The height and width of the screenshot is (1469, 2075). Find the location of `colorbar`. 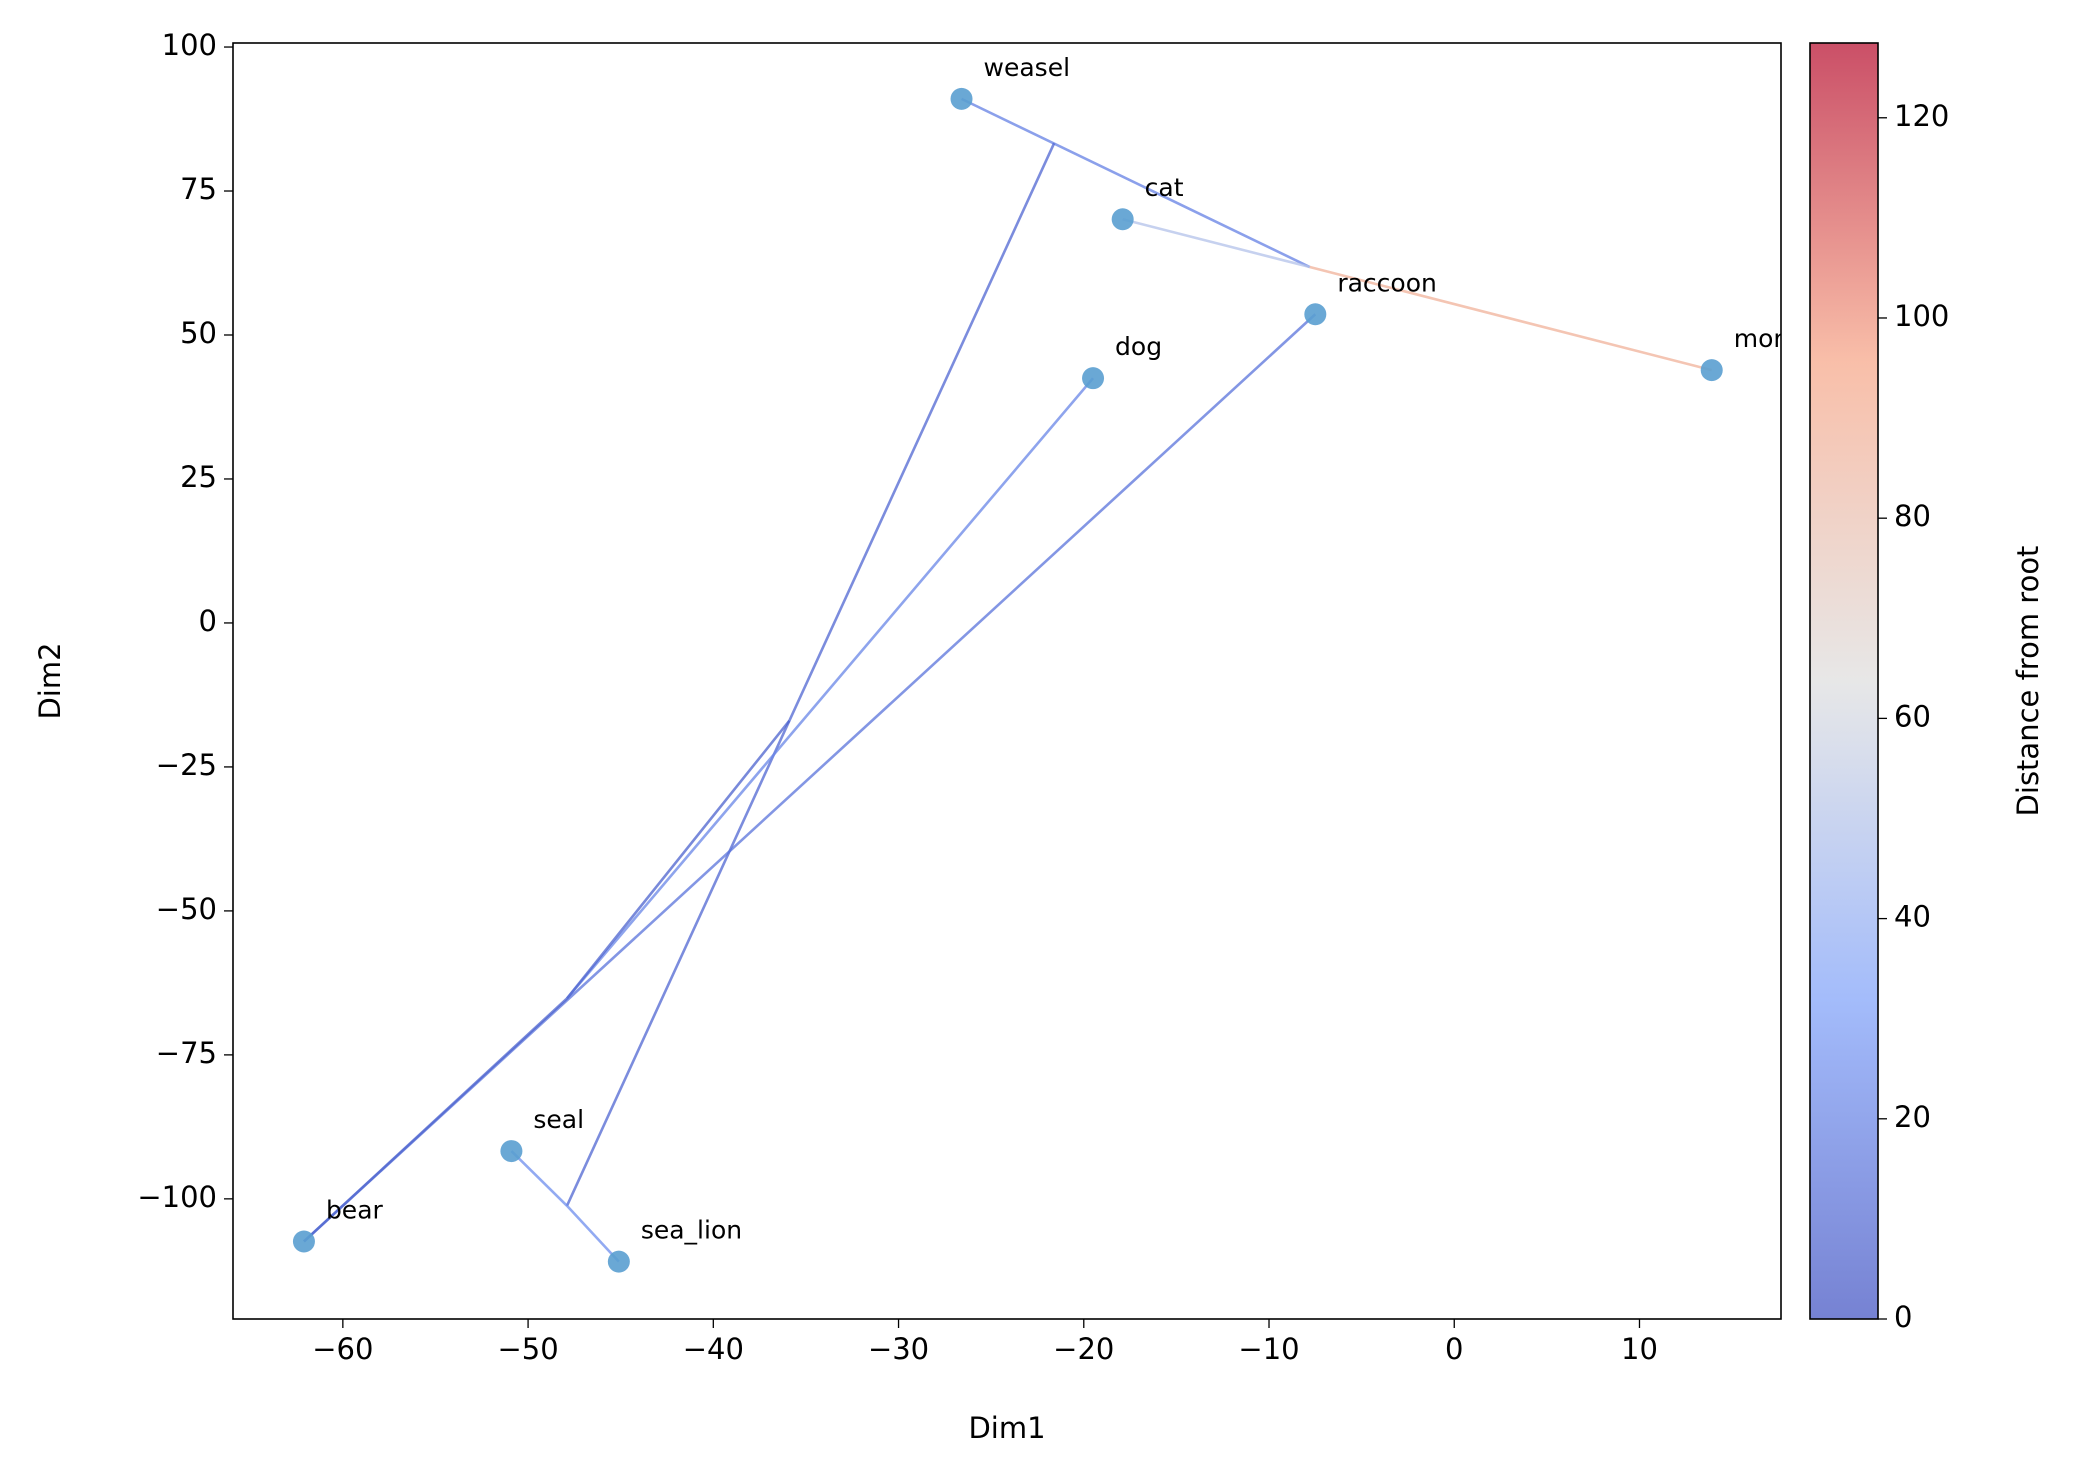

colorbar is located at coordinates (1844, 681).